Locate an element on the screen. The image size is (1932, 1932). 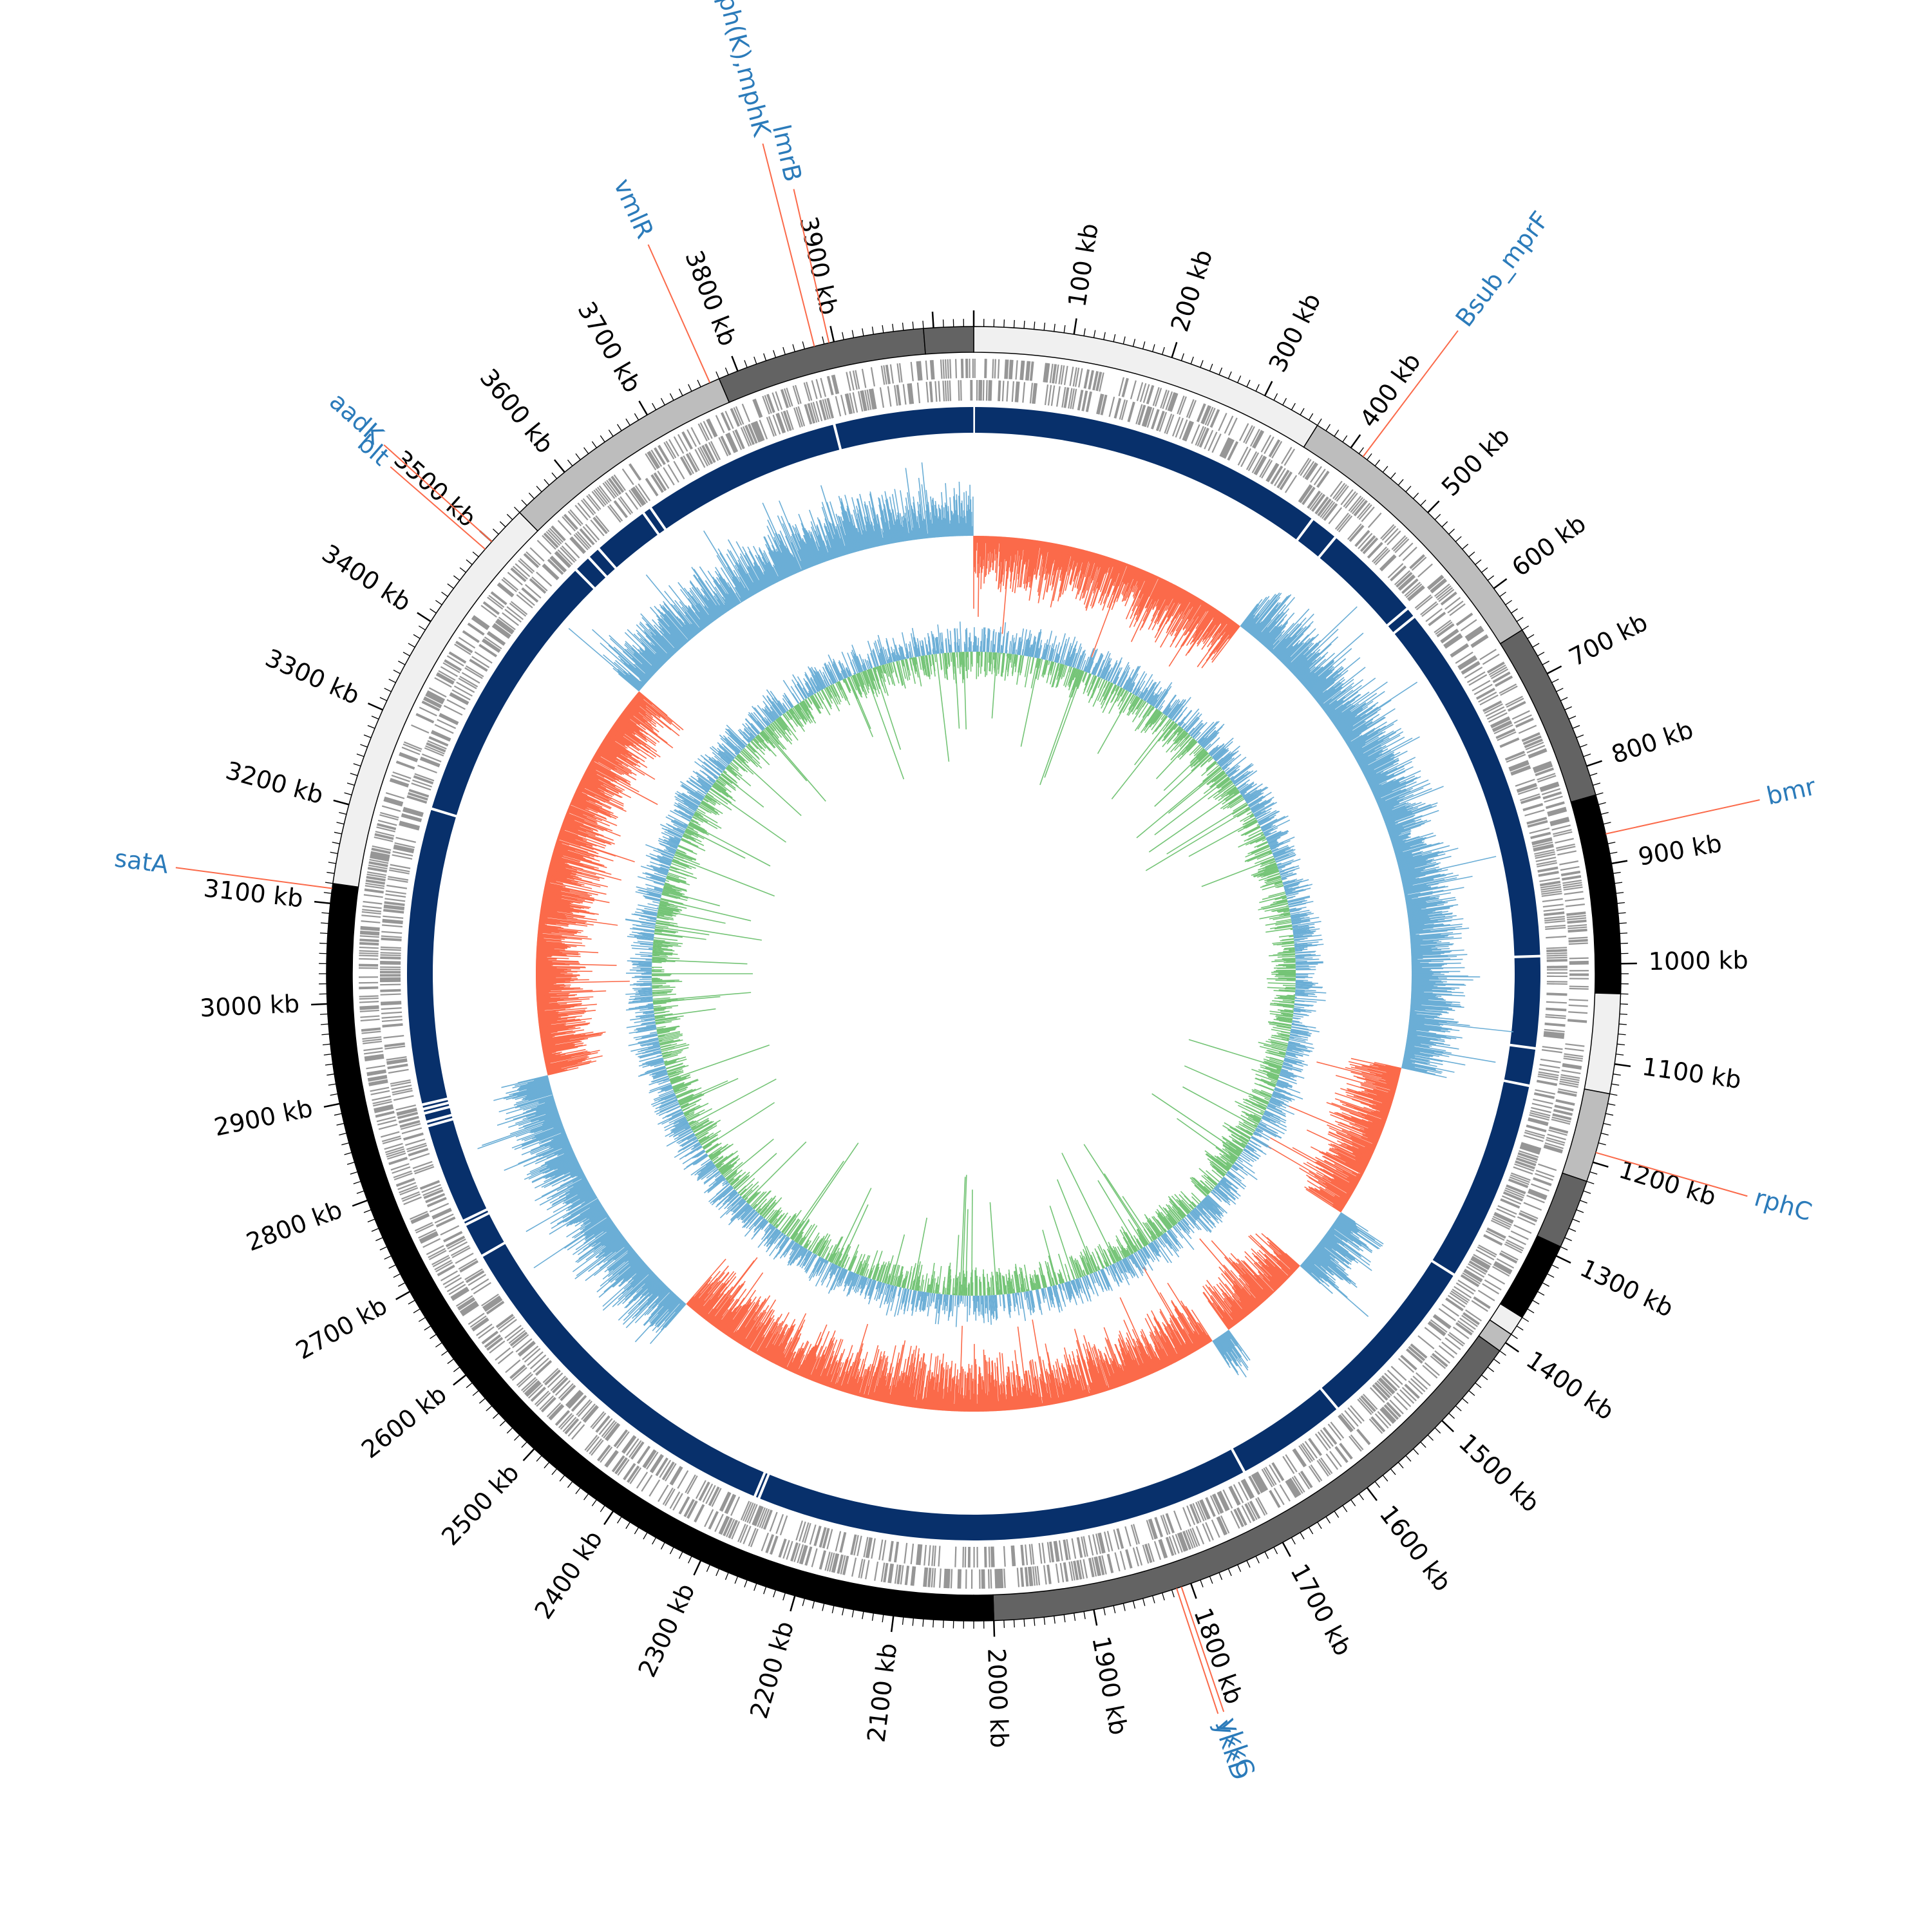
tick-label: 3700 kb is located at coordinates (609, 347).